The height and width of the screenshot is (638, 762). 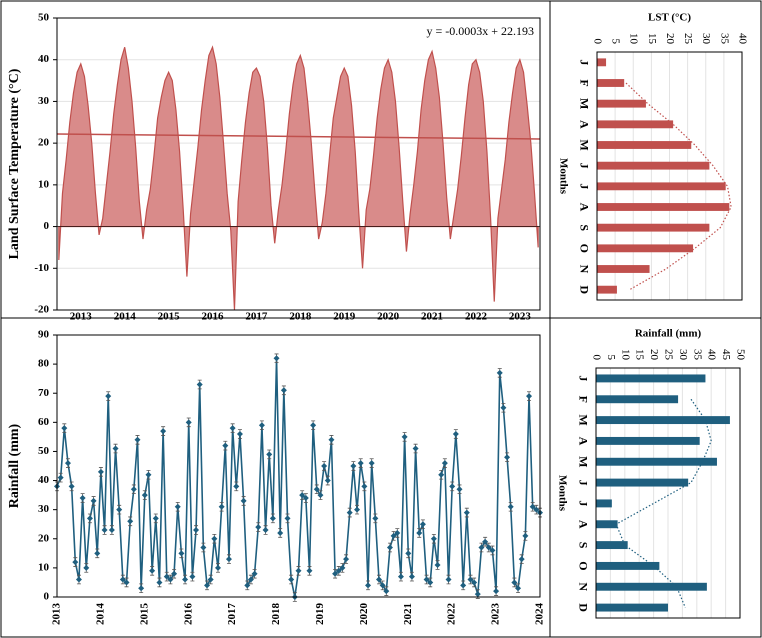 What do you see at coordinates (583, 586) in the screenshot?
I see `y-tick-label: N` at bounding box center [583, 586].